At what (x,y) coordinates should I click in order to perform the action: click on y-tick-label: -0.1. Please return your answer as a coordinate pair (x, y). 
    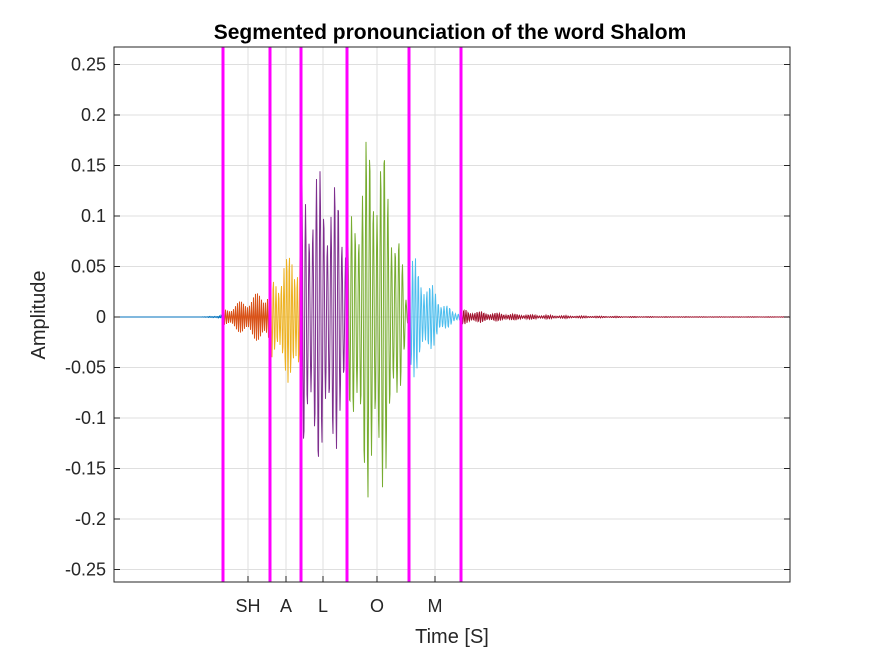
    Looking at the image, I should click on (90, 418).